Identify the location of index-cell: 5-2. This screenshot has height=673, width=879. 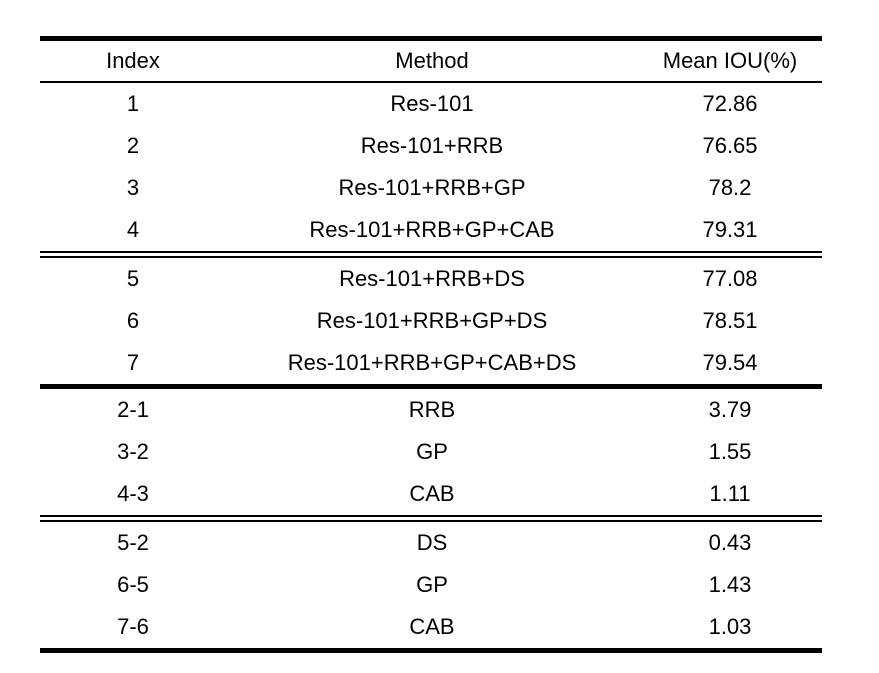
(133, 542).